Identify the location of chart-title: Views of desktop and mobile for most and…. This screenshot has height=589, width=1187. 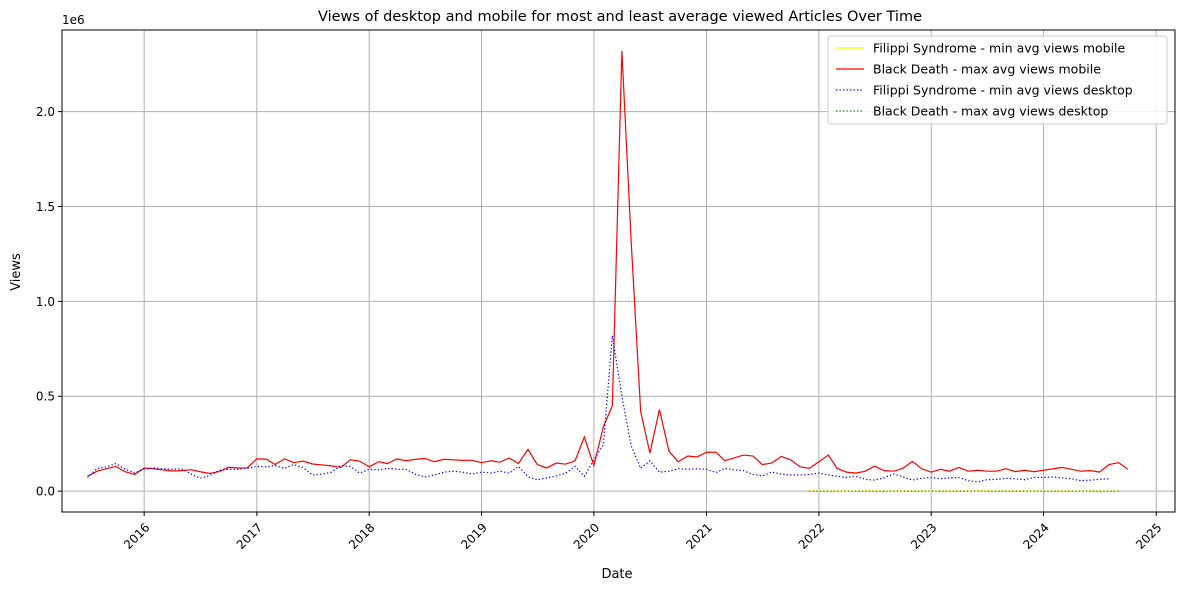
(620, 17).